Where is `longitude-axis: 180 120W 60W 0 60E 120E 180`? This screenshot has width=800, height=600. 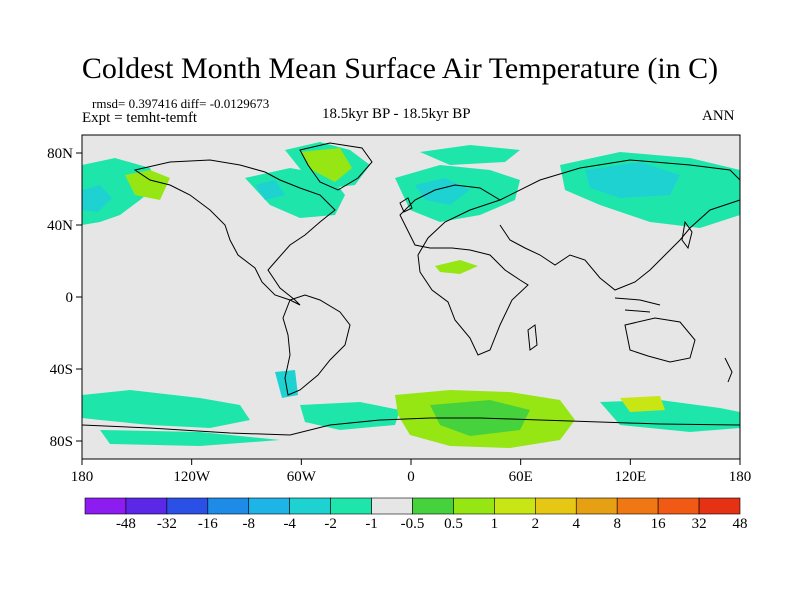 longitude-axis: 180 120W 60W 0 60E 120E 180 is located at coordinates (411, 472).